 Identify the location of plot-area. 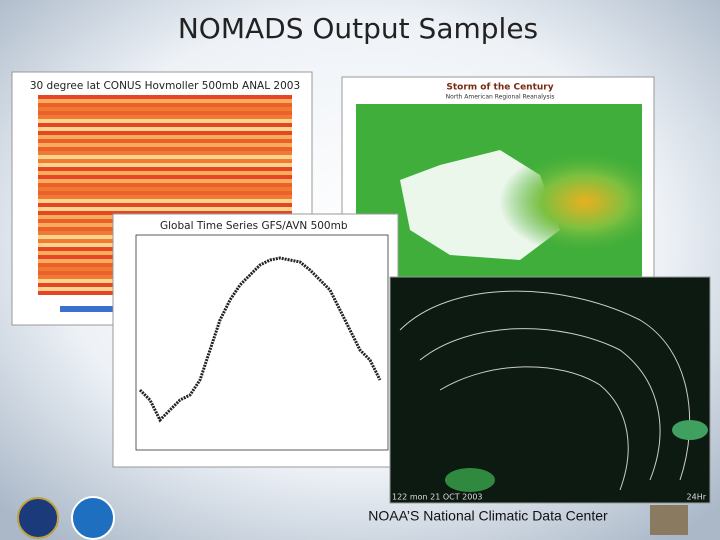
(262, 342).